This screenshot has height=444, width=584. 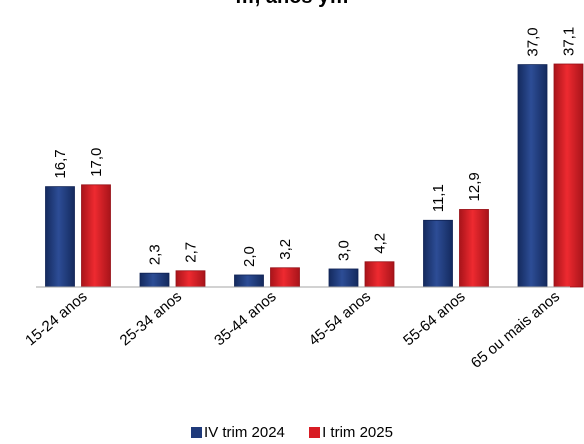 I want to click on data-label-series-1-3: 2,0, so click(x=249, y=256).